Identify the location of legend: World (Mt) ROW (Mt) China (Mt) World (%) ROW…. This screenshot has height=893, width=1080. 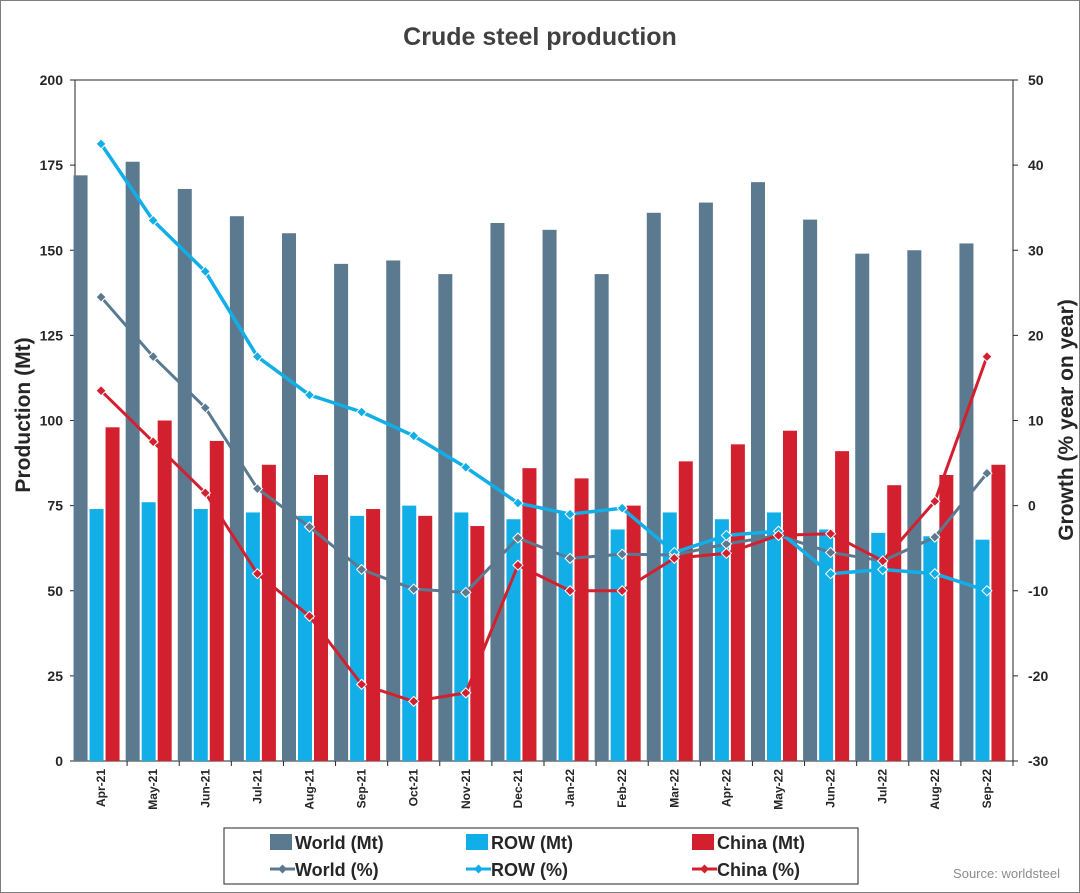
(541, 856).